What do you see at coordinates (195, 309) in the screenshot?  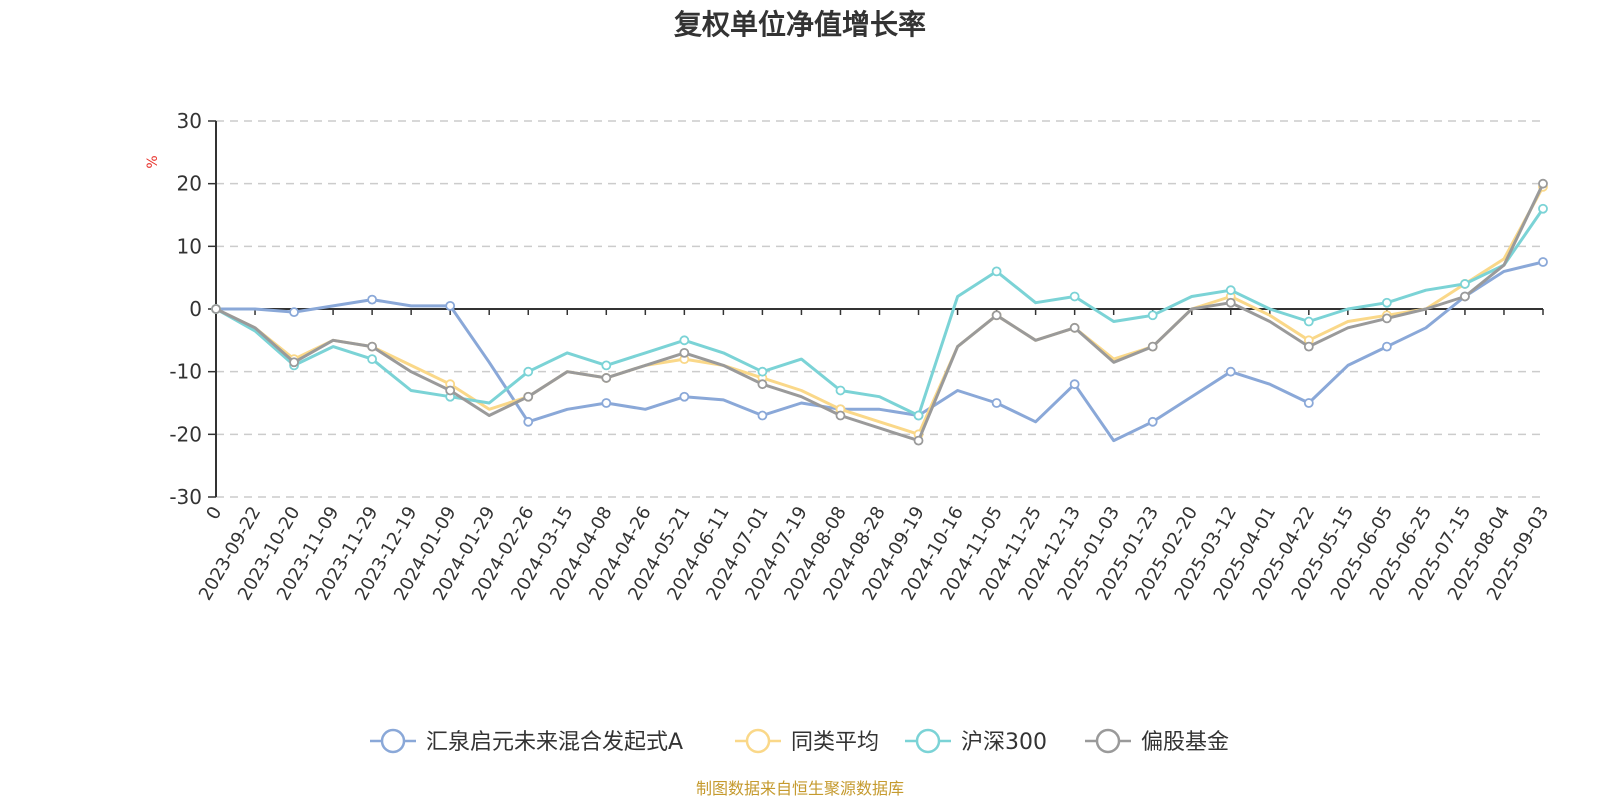 I see `y-tick-label: 0` at bounding box center [195, 309].